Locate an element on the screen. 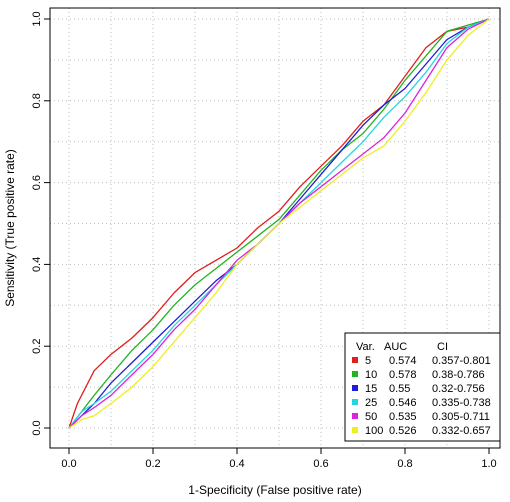  legend-auc-50: 0.535 is located at coordinates (403, 417).